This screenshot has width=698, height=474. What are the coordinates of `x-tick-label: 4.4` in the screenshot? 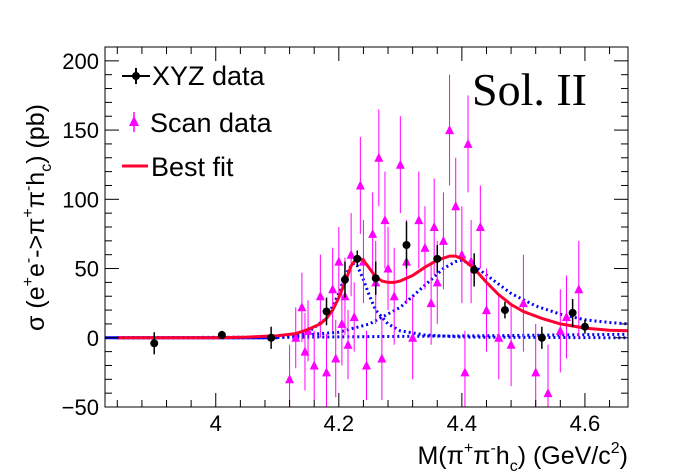 It's located at (462, 423).